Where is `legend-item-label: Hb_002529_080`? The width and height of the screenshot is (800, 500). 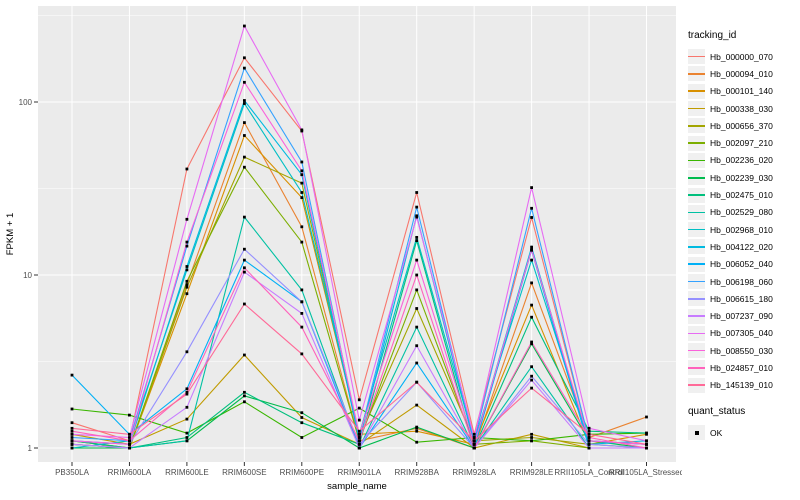
legend-item-label: Hb_002529_080 is located at coordinates (741, 212).